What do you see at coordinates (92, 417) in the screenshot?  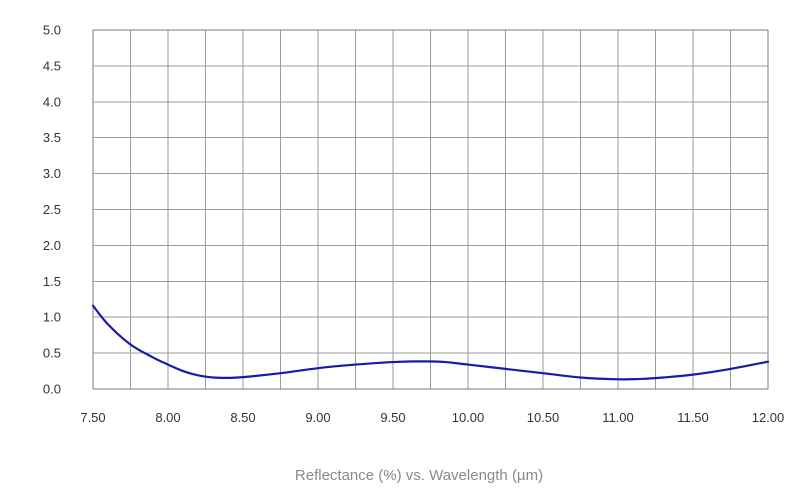 I see `x-tick-label: 7.50` at bounding box center [92, 417].